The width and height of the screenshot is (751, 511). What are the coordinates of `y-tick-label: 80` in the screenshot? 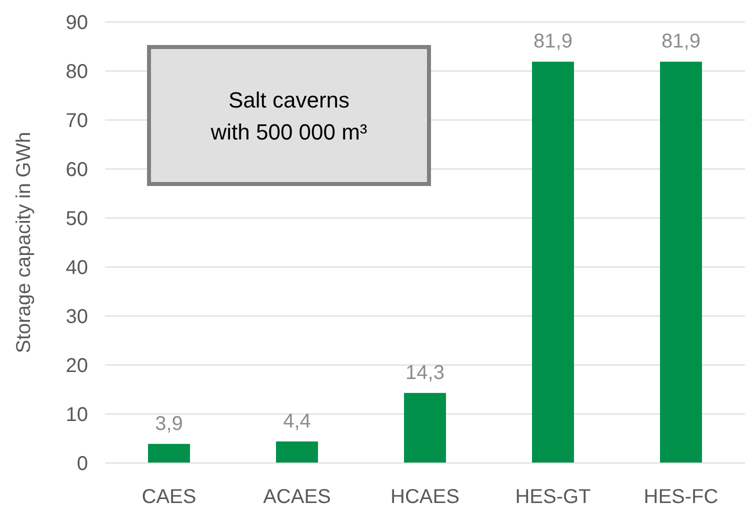 It's located at (77, 72).